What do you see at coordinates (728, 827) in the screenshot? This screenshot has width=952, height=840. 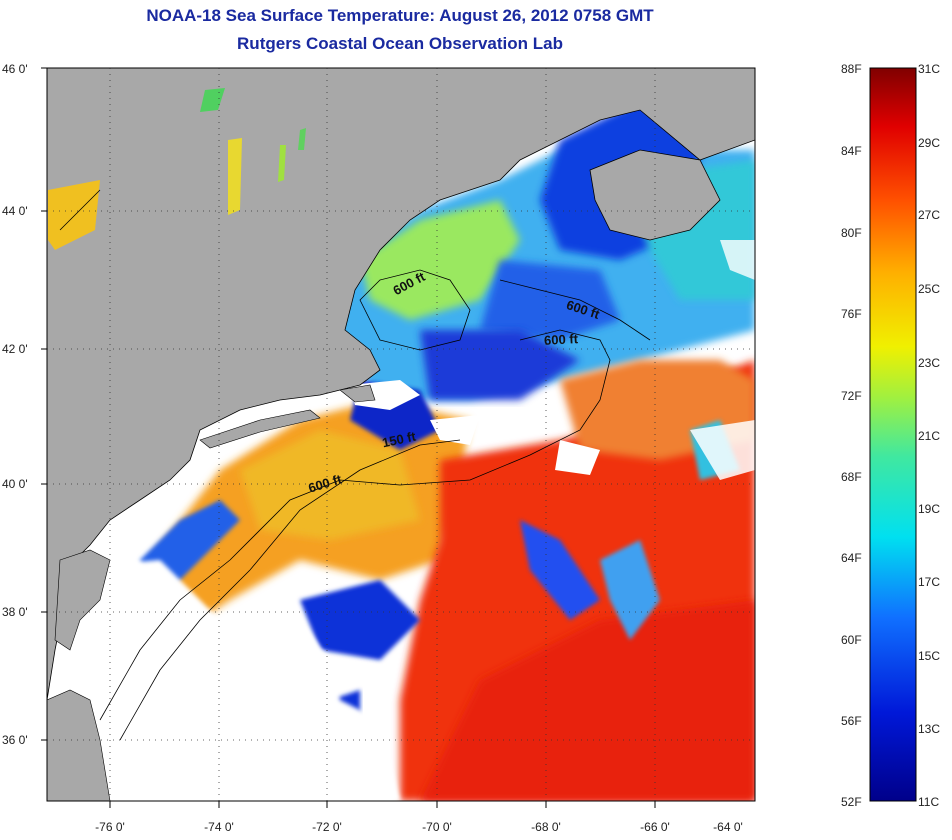 I see `lon-label: -64 0'` at bounding box center [728, 827].